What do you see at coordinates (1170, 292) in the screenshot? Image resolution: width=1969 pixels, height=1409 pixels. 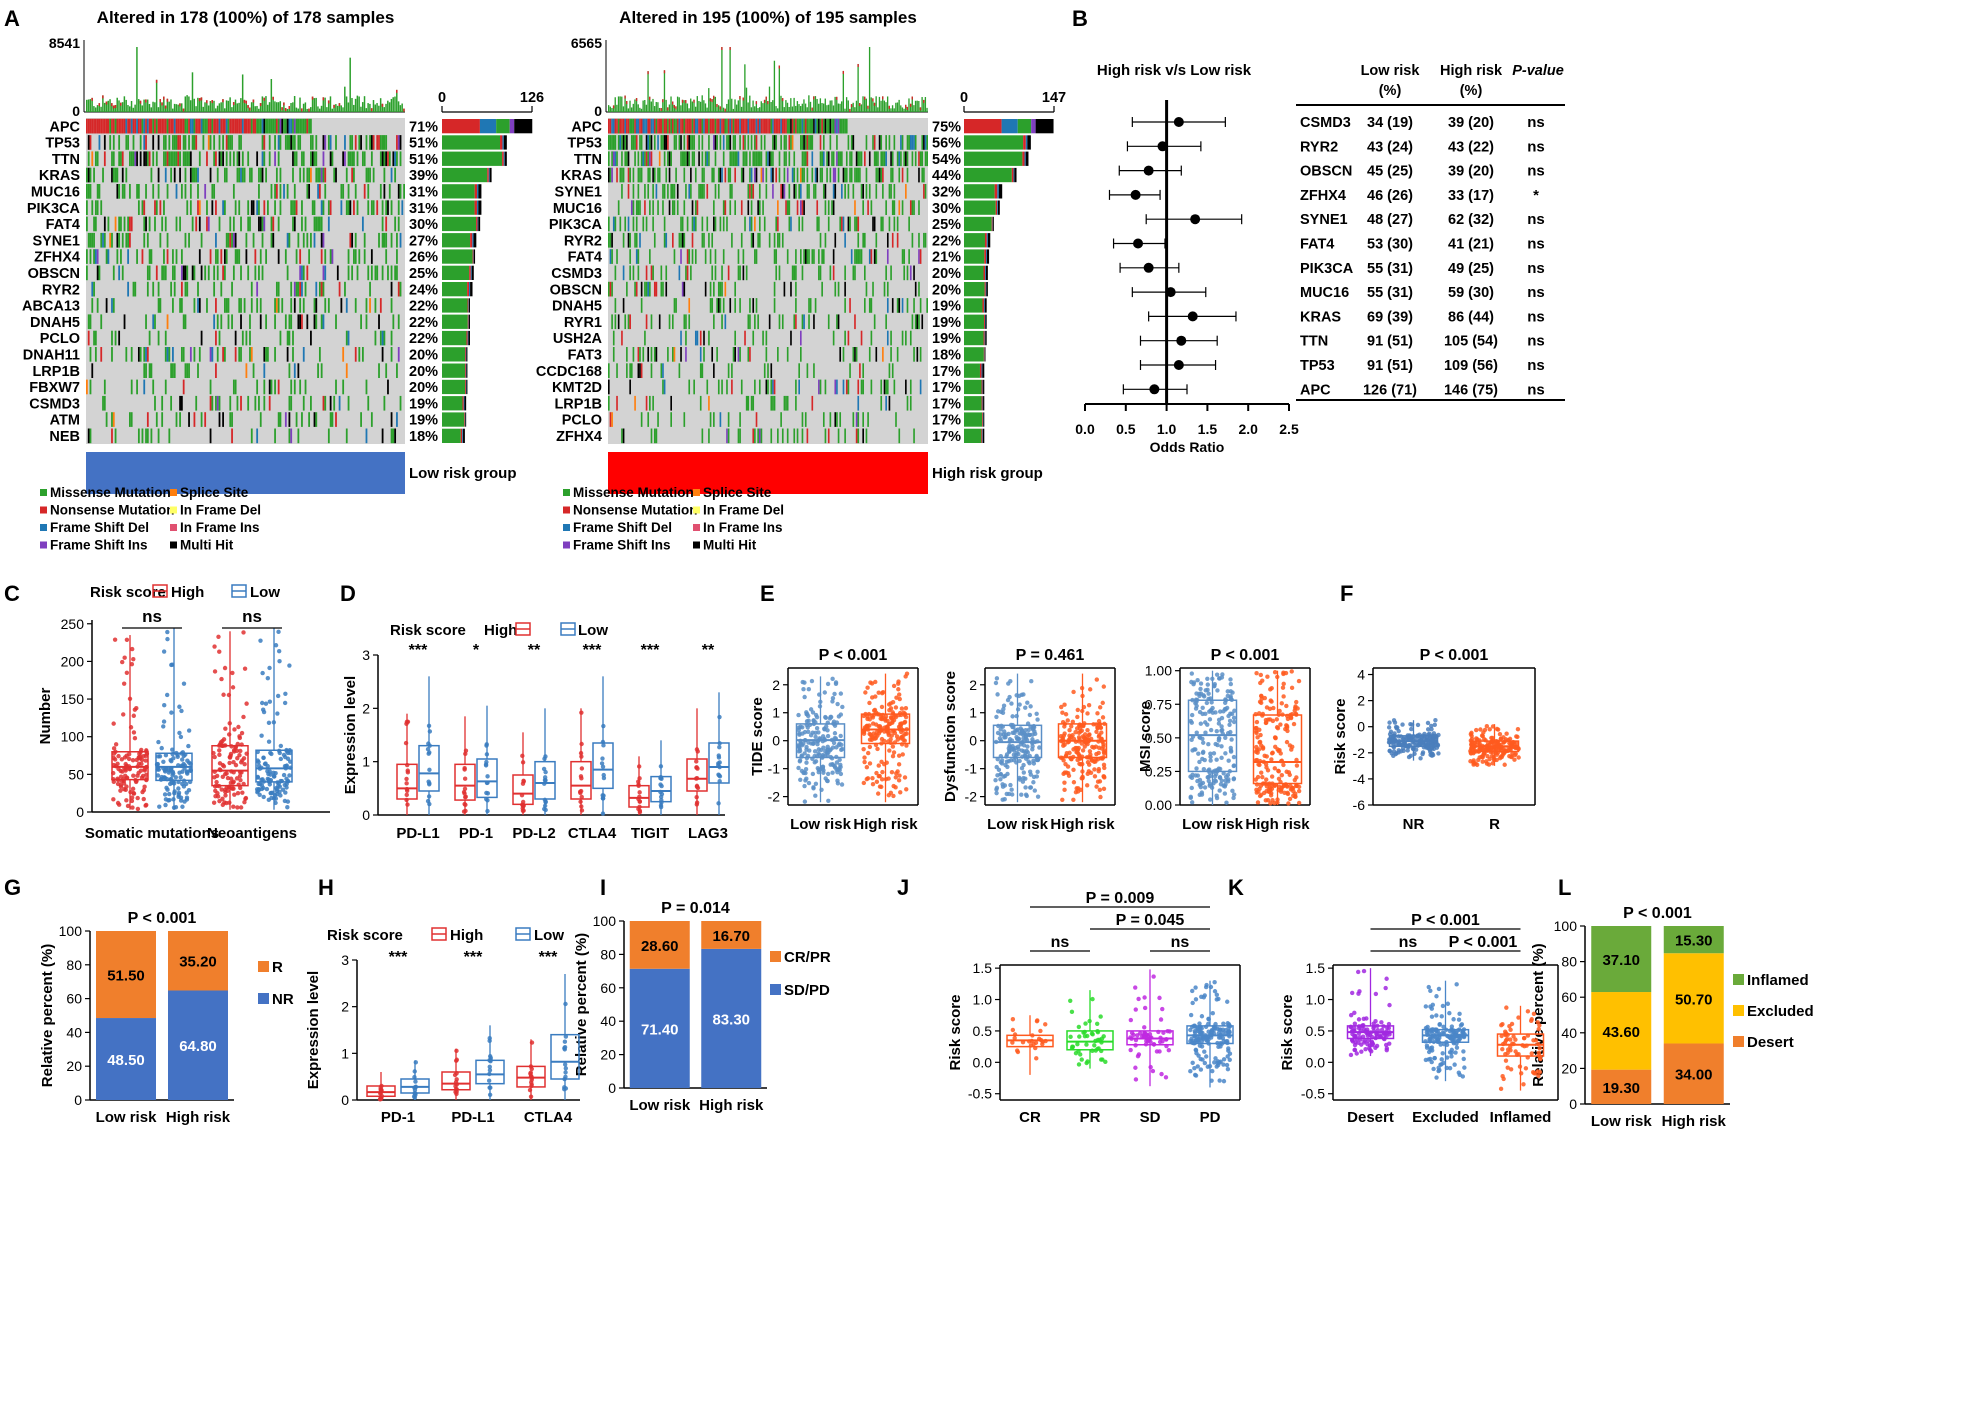 I see `forest-point` at bounding box center [1170, 292].